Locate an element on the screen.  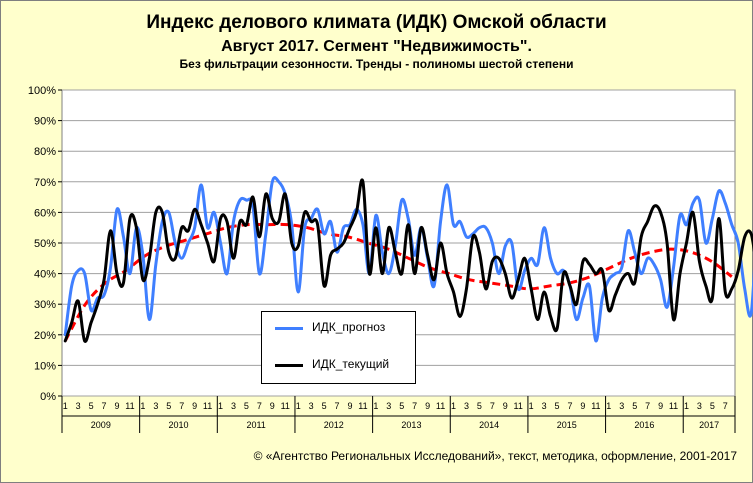
legend-swatch-forecast is located at coordinates (289, 328).